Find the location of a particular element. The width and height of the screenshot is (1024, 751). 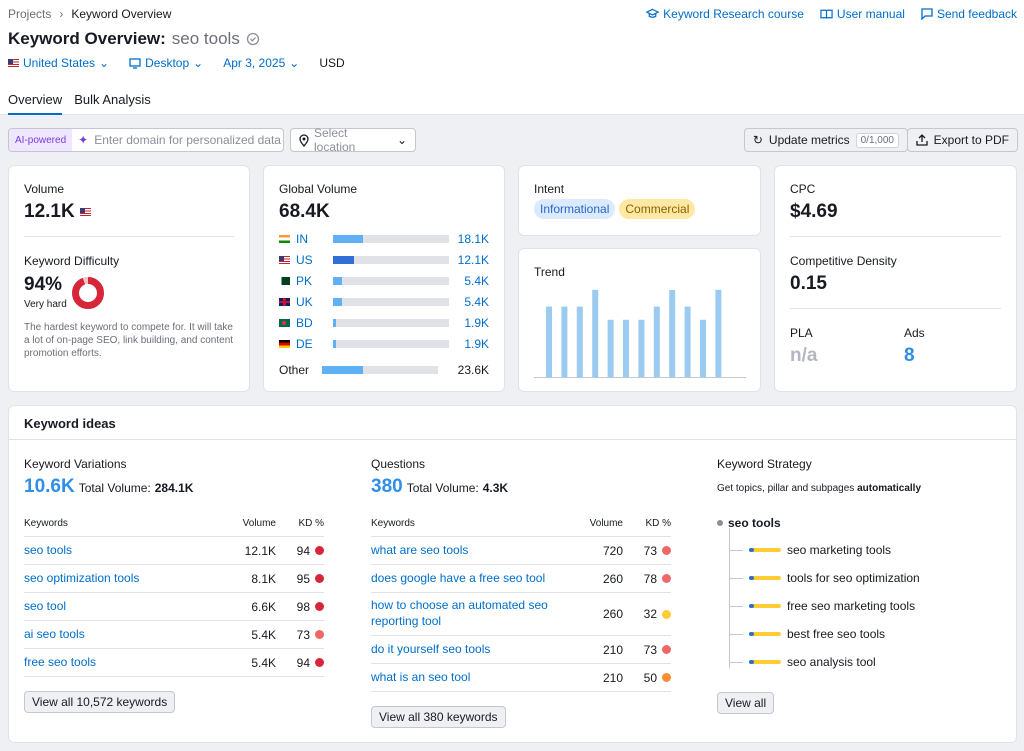

root-node-icon is located at coordinates (720, 523).